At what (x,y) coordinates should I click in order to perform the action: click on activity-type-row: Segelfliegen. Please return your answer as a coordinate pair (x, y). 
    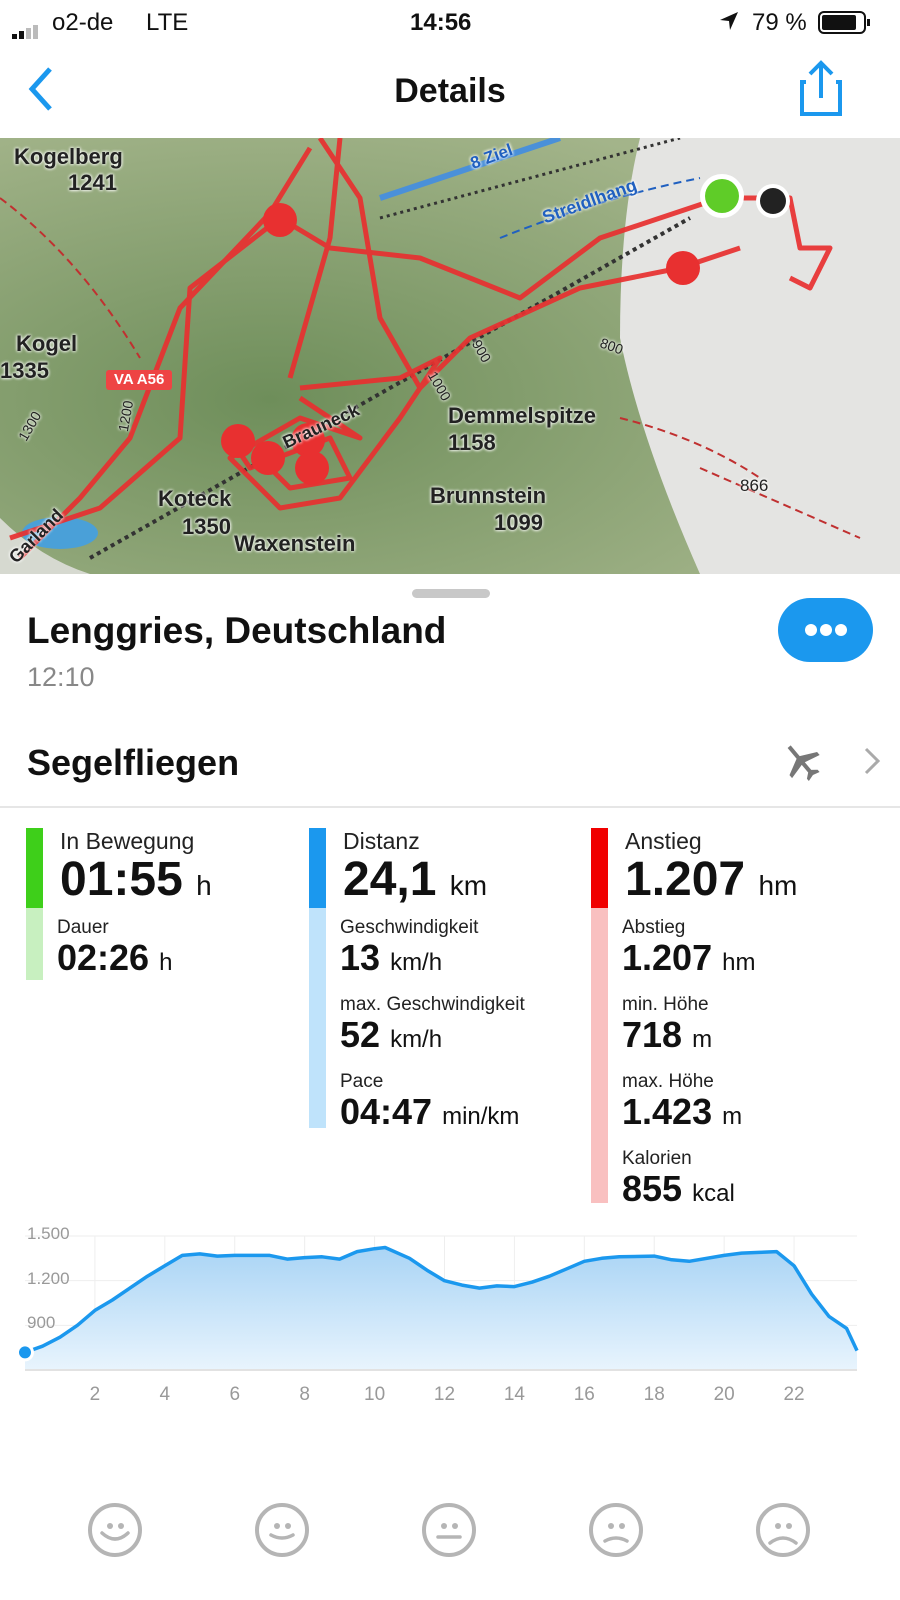
    Looking at the image, I should click on (450, 772).